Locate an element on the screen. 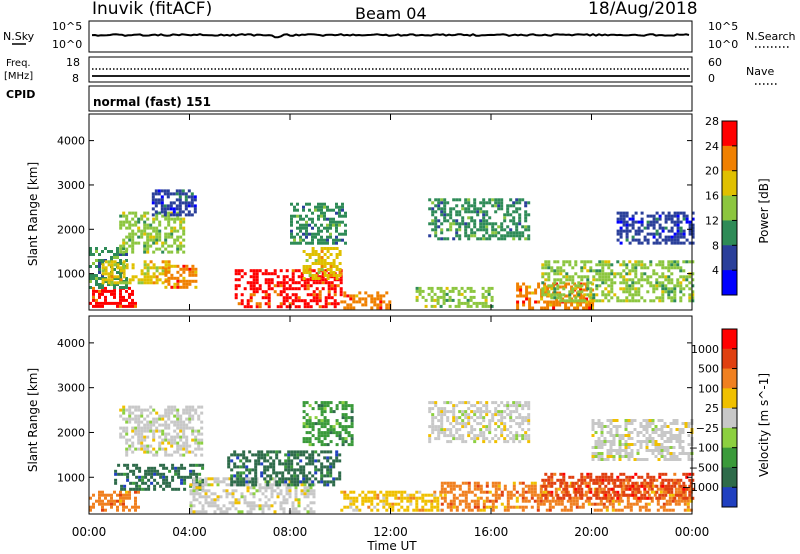 The height and width of the screenshot is (554, 800). velocity-colorbar-tick-label: 1000 is located at coordinates (705, 349).